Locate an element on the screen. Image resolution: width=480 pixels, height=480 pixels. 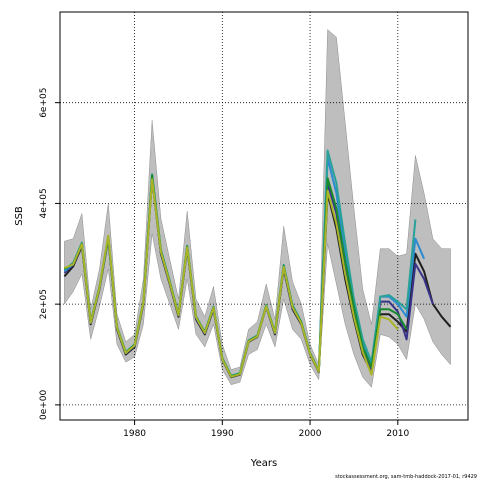
y-axis: 0e+00 2e+05 4e+05 6e+05 is located at coordinates (49, 254).